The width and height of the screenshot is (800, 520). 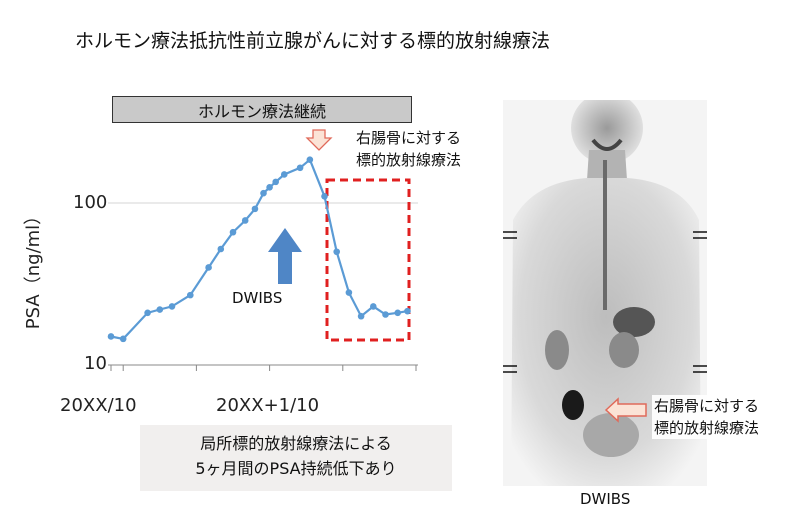 What do you see at coordinates (98, 405) in the screenshot?
I see `x-tick-label-20xx-10: 20XX/10` at bounding box center [98, 405].